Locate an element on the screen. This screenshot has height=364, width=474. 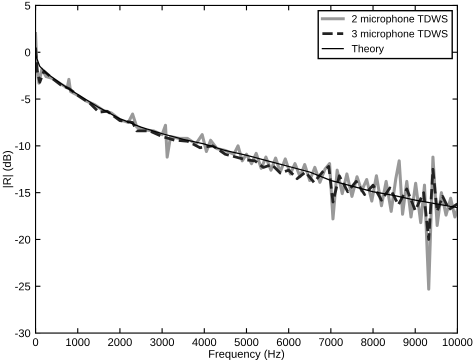
x-tick-label: 8000 is located at coordinates (373, 342).